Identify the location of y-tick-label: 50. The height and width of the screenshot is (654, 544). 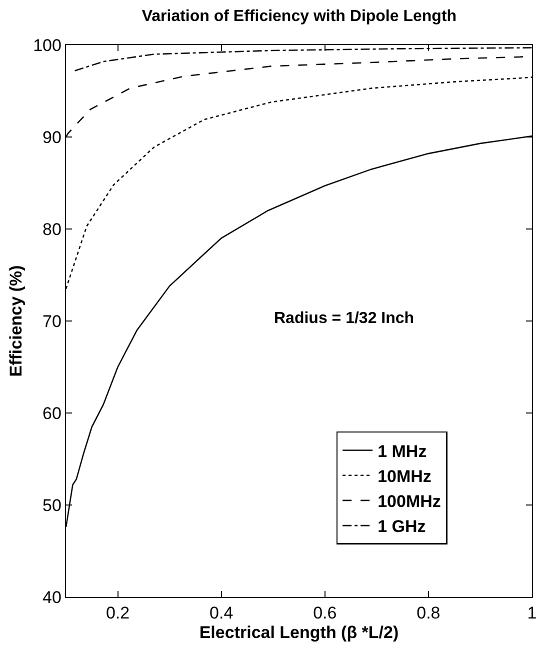
(52, 505).